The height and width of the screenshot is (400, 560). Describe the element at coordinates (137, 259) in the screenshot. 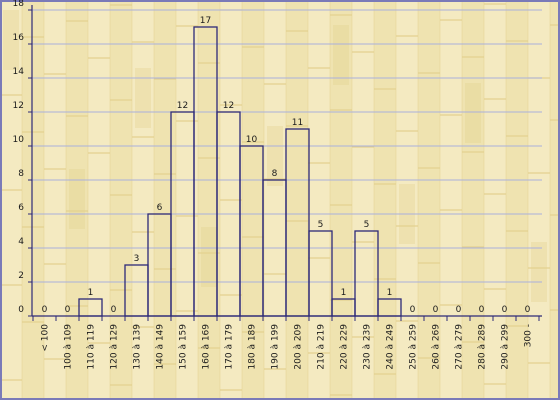

I see `bar-value-label: 3` at that location.